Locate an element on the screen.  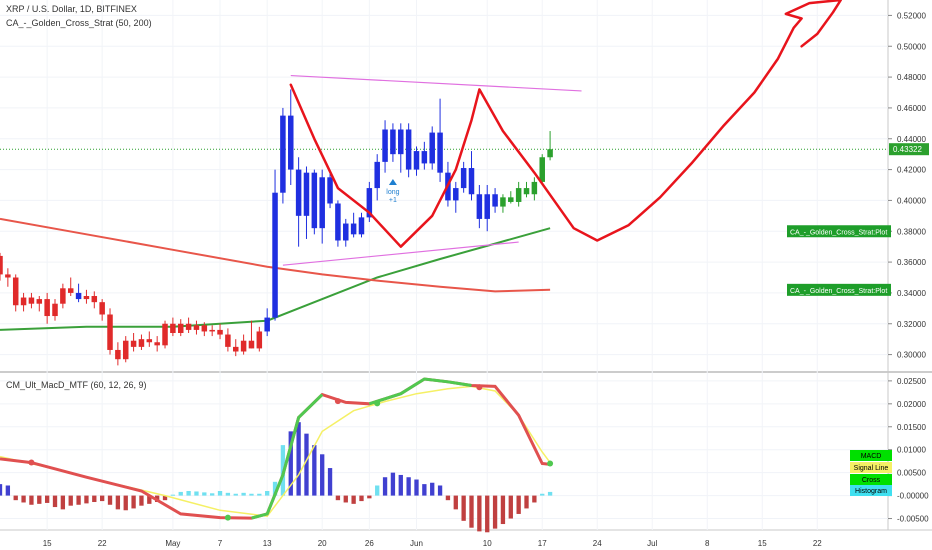
symbol-title: XRP / U.S. Dollar, 1D, BITFINEX is located at coordinates (71, 9).